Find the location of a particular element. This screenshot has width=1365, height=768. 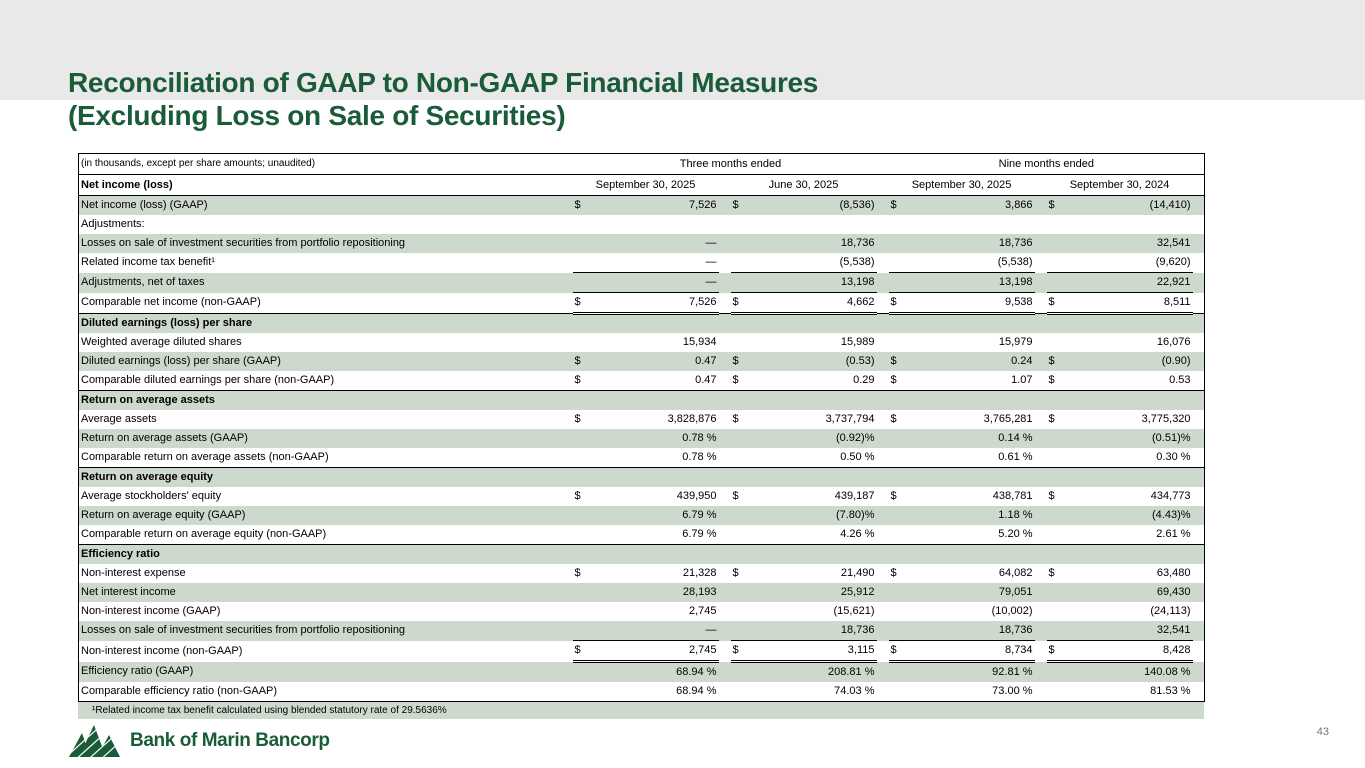

value-cell: (0.53) is located at coordinates (816, 361).